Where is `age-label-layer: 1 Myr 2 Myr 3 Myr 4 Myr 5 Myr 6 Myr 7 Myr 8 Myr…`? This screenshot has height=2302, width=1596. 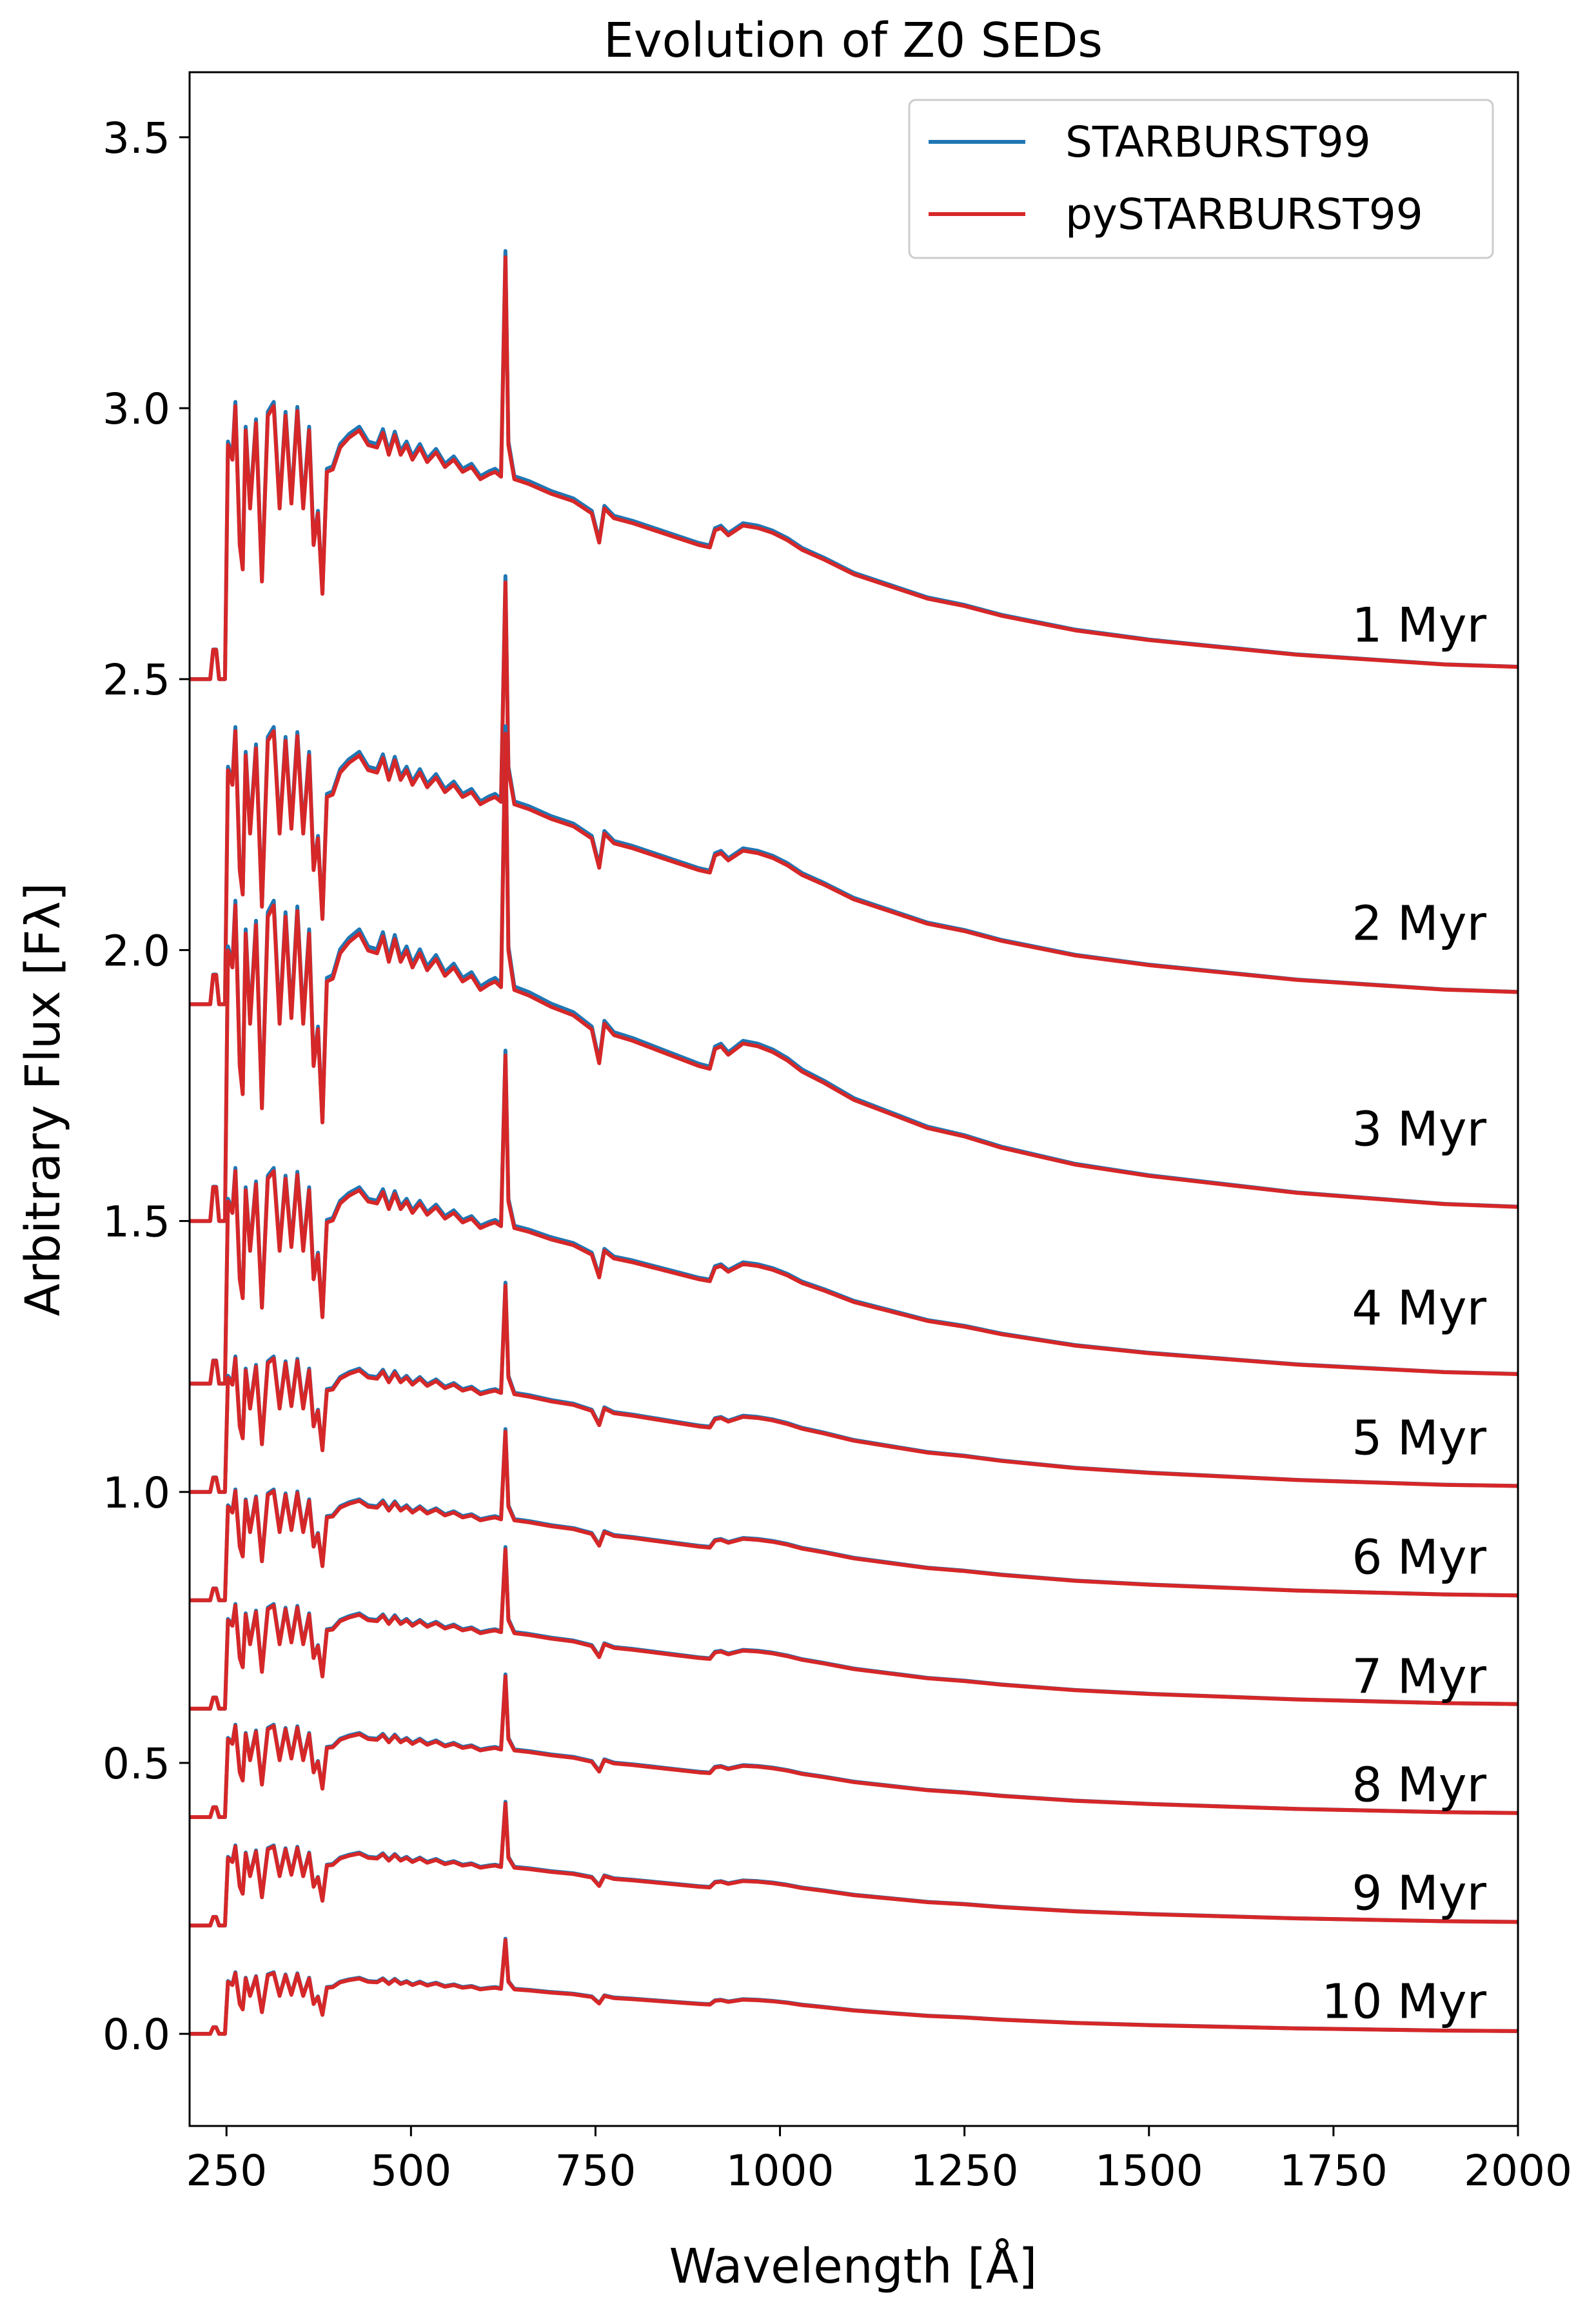
age-label-layer: 1 Myr 2 Myr 3 Myr 4 Myr 5 Myr 6 Myr 7 Myr 8 Myr… is located at coordinates (1403, 1314).